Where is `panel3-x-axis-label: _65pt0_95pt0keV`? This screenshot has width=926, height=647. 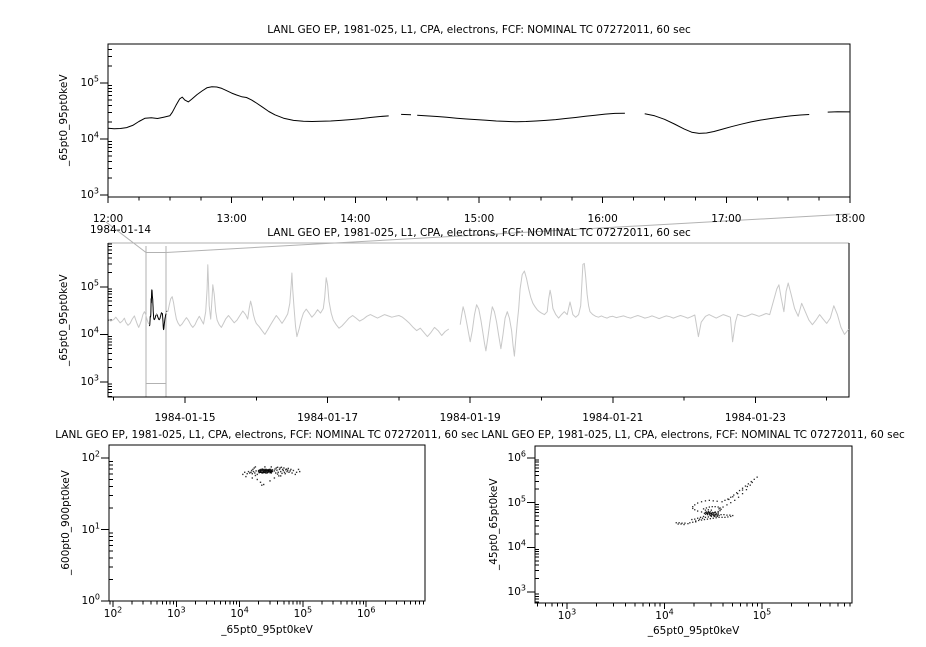
panel3-x-axis-label: _65pt0_95pt0keV is located at coordinates (267, 630).